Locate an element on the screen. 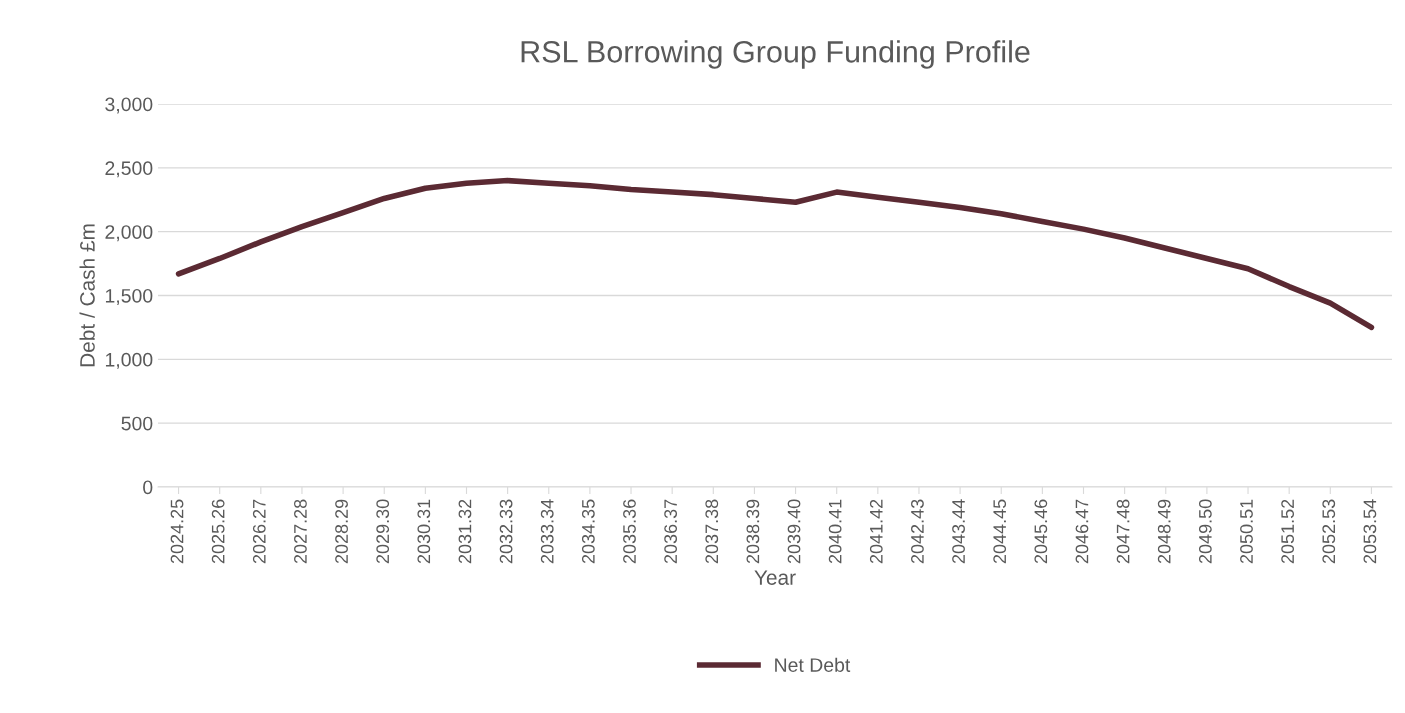 Image resolution: width=1405 pixels, height=713 pixels. x-tick-label: 2035.36 is located at coordinates (629, 531).